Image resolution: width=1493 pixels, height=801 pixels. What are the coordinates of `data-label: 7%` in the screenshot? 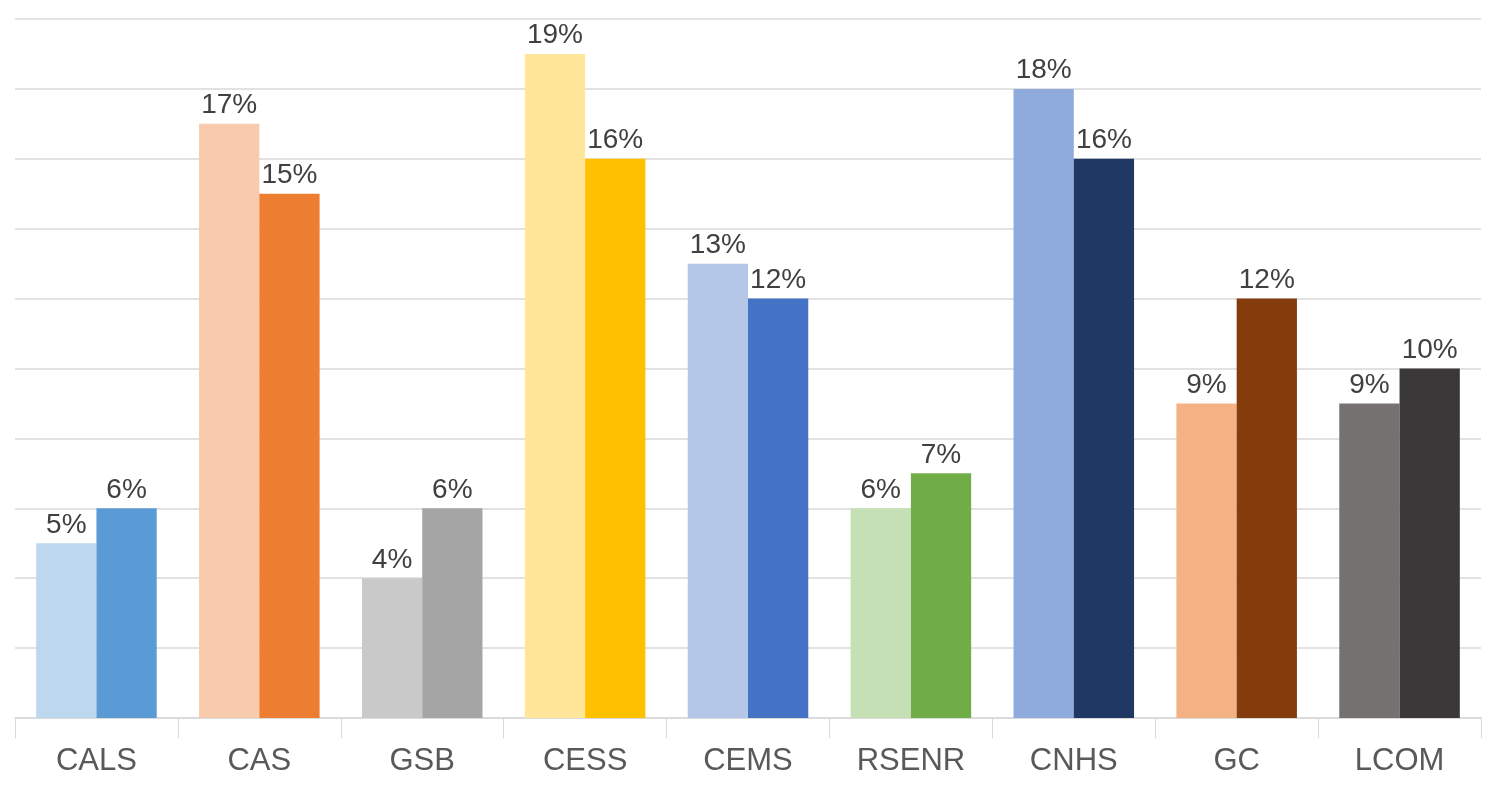 It's located at (941, 453).